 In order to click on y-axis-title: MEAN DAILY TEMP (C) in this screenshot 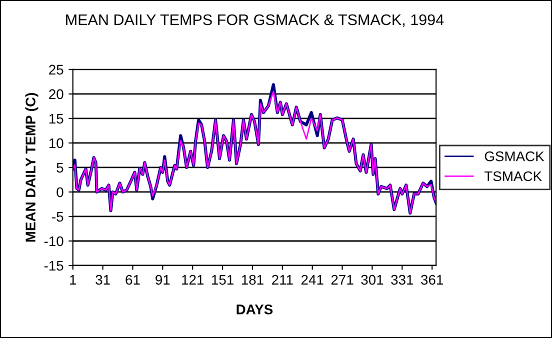, I will do `click(31, 167)`.